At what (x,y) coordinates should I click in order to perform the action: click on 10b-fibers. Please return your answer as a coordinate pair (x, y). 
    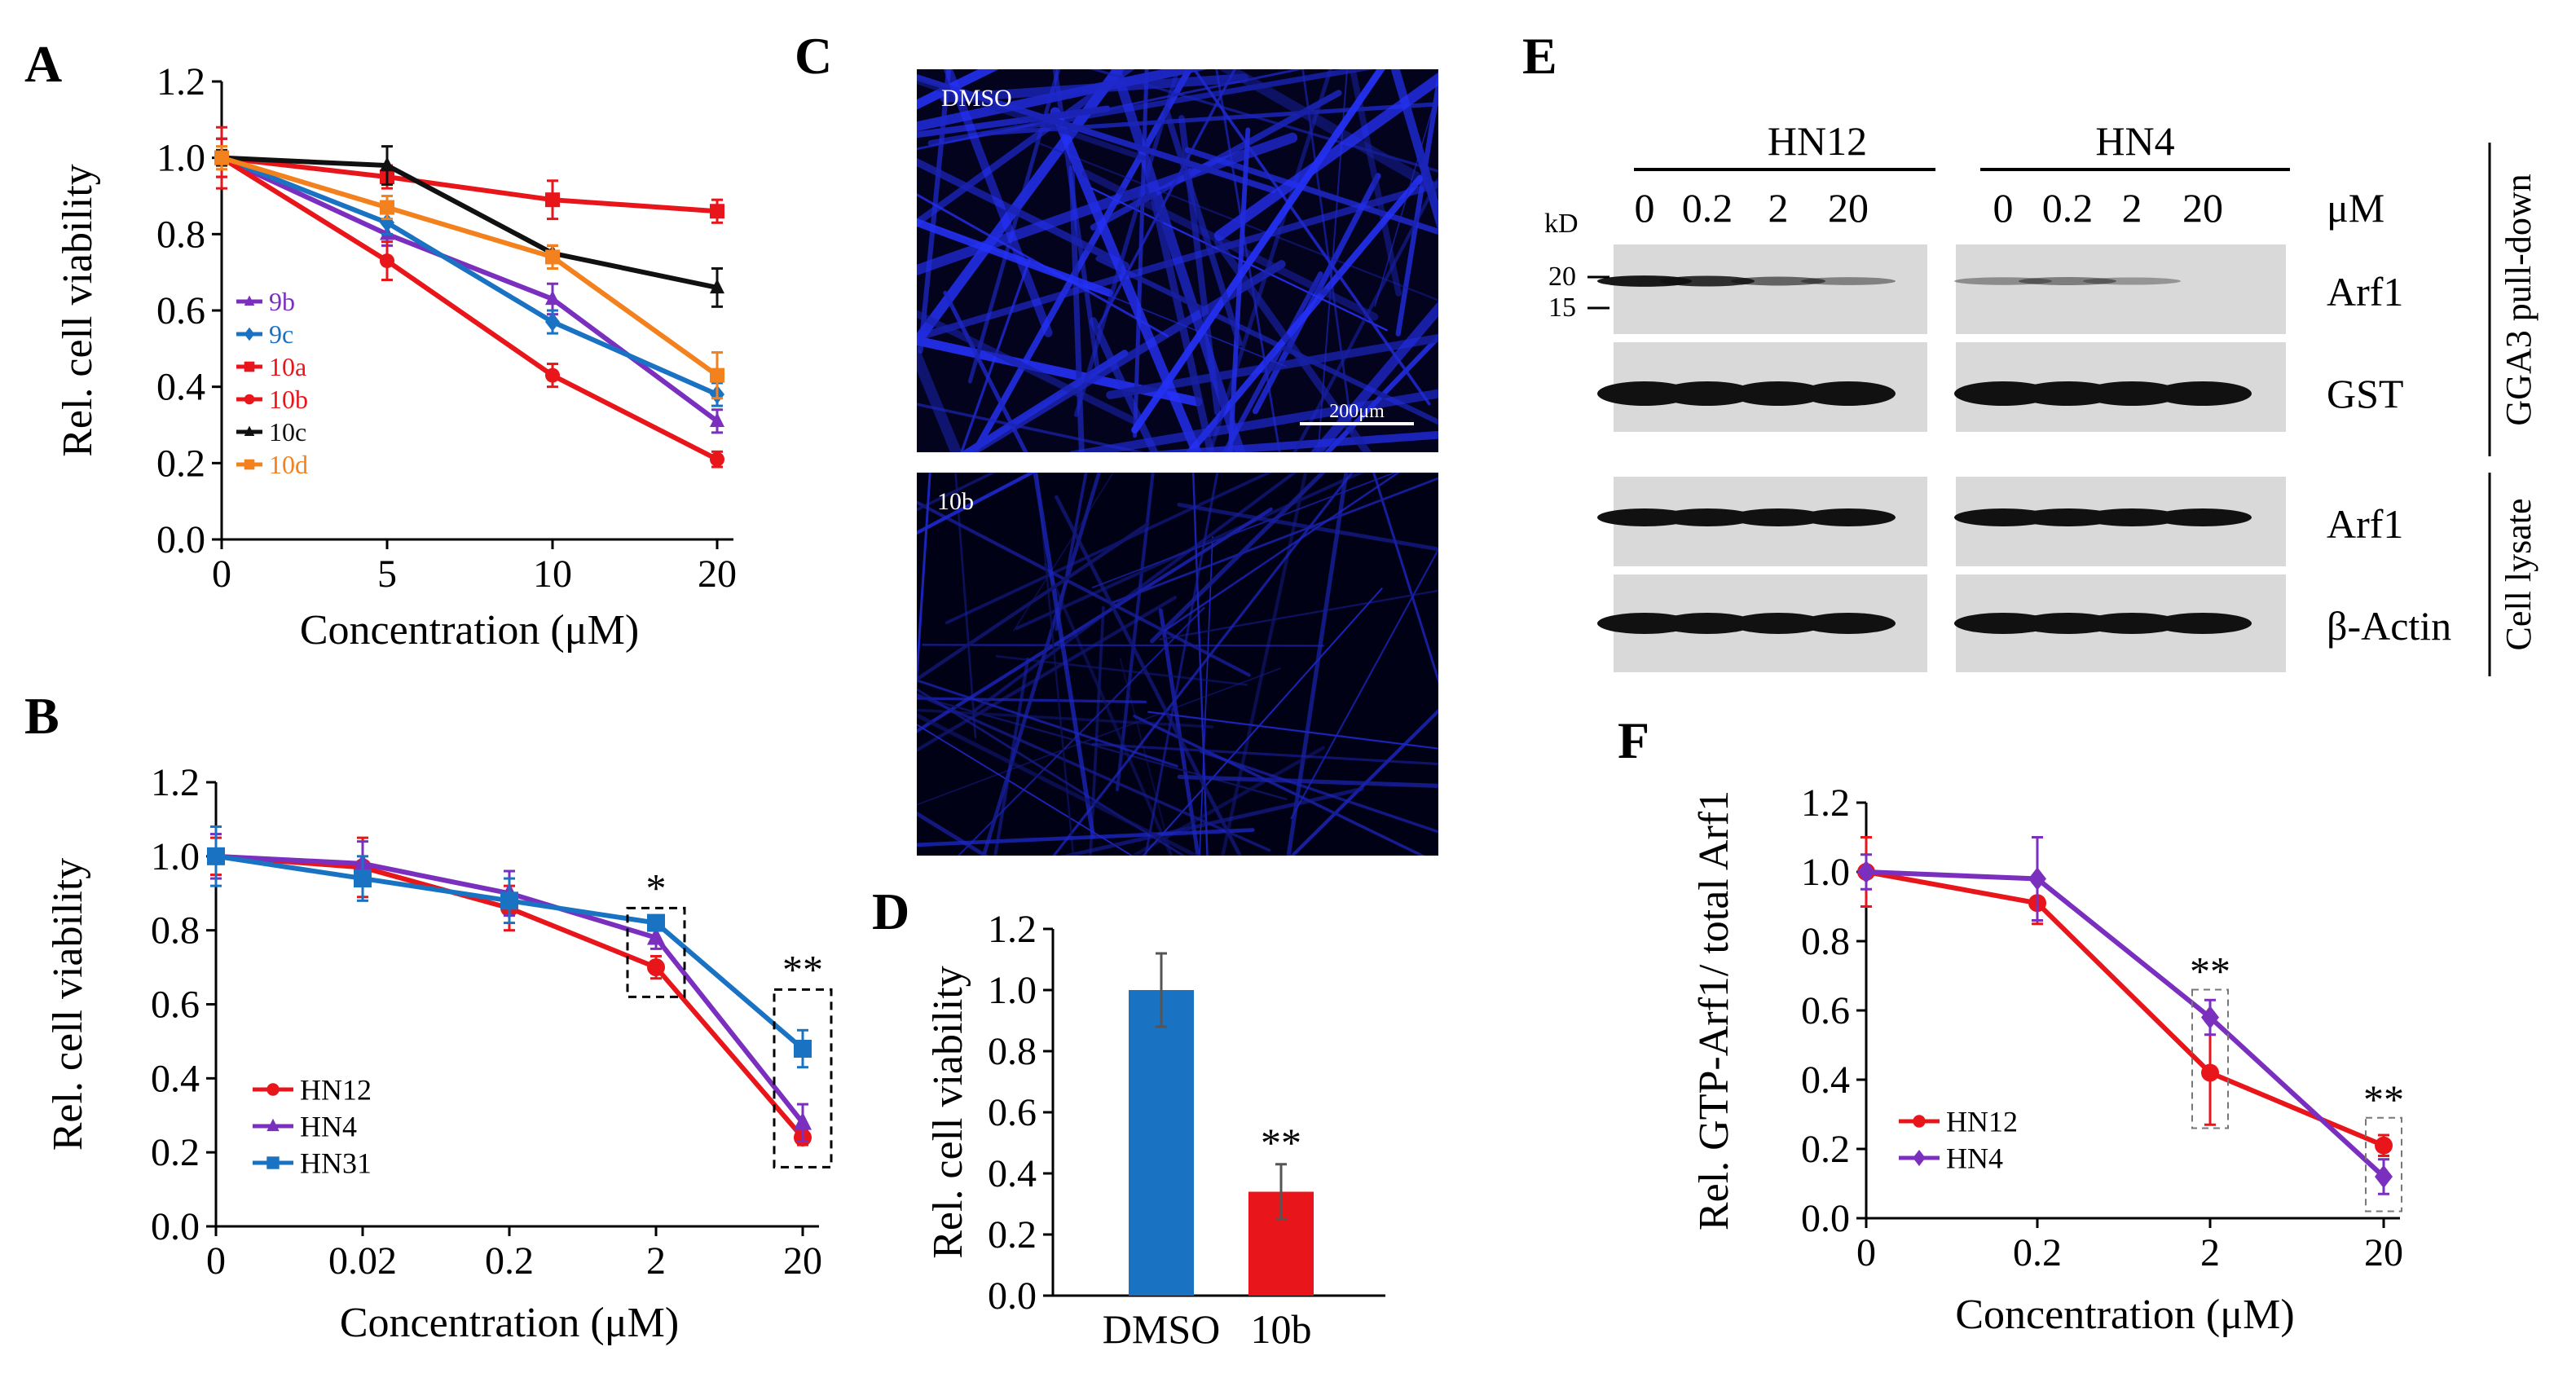
    Looking at the image, I should click on (1177, 665).